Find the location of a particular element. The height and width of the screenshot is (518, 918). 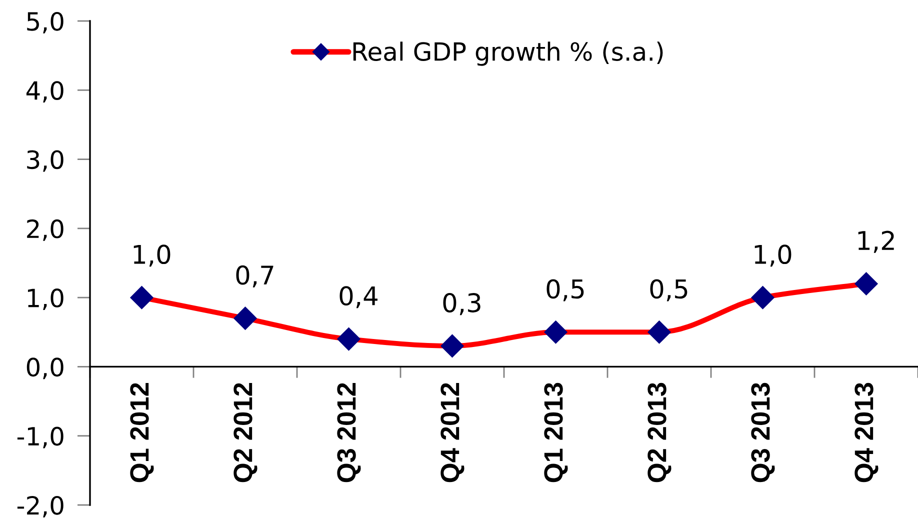

y-tick-label: 3,0 is located at coordinates (45, 161).